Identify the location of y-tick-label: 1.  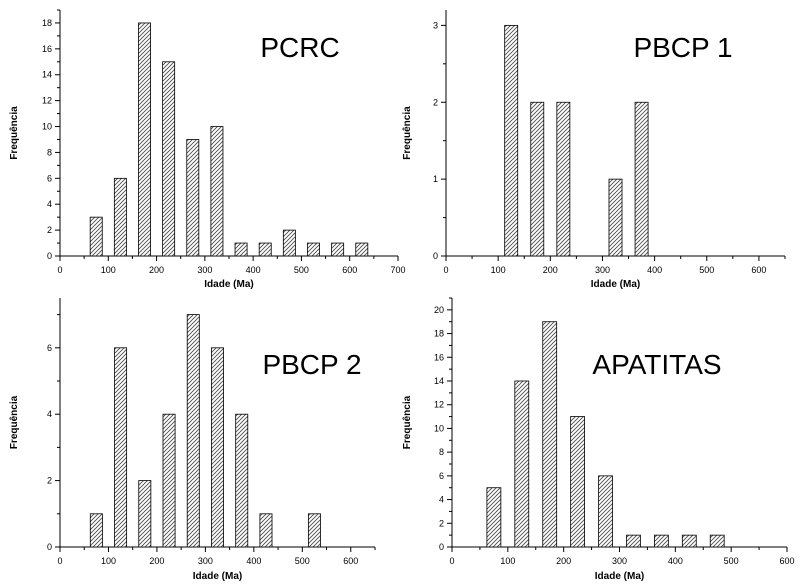
(435, 179).